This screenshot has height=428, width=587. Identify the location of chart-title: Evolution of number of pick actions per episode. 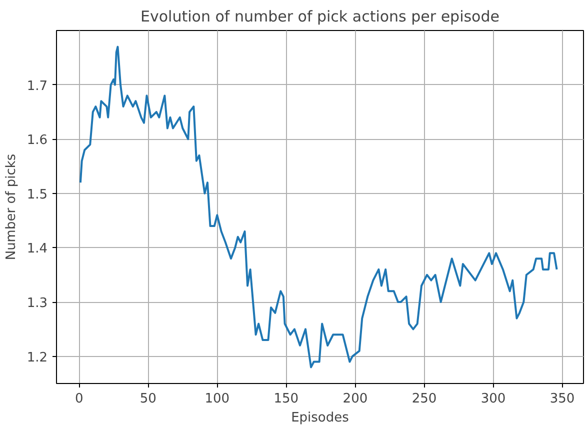
(320, 17).